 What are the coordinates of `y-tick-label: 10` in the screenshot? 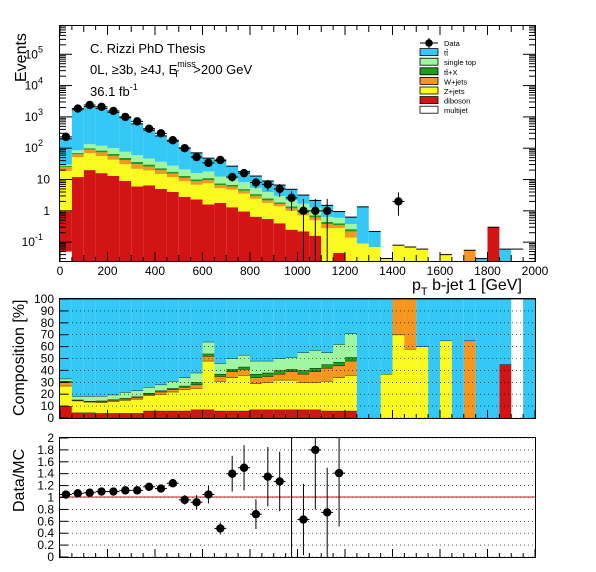 It's located at (44, 180).